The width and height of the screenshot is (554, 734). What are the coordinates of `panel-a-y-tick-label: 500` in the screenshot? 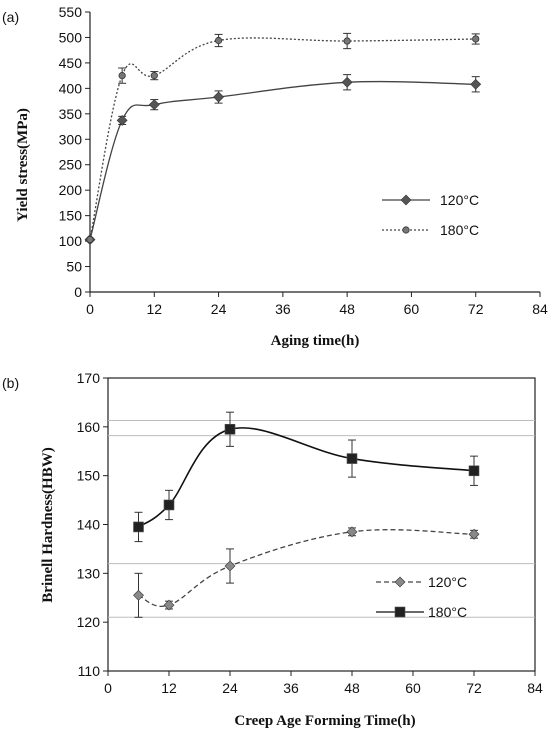 It's located at (71, 37).